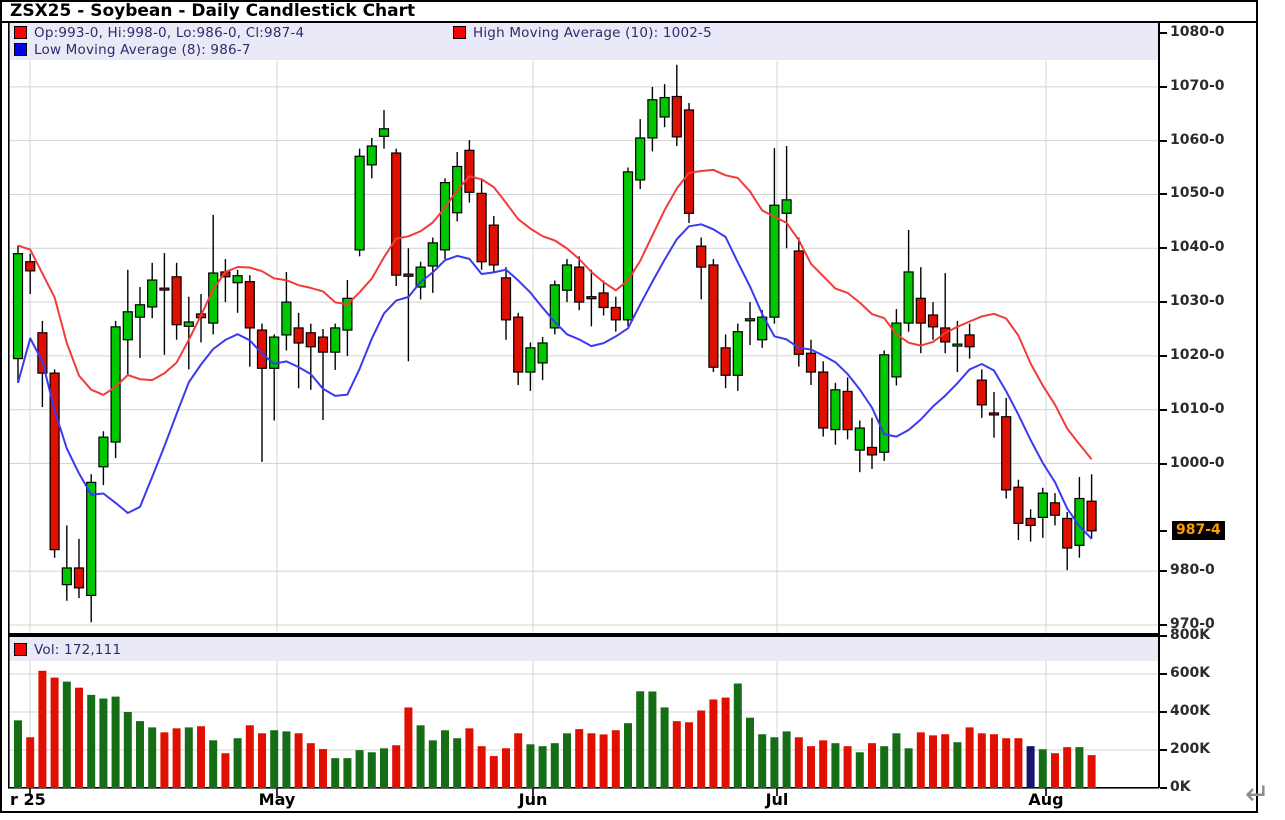  What do you see at coordinates (1163, 571) in the screenshot?
I see `price-980-0-tick` at bounding box center [1163, 571].